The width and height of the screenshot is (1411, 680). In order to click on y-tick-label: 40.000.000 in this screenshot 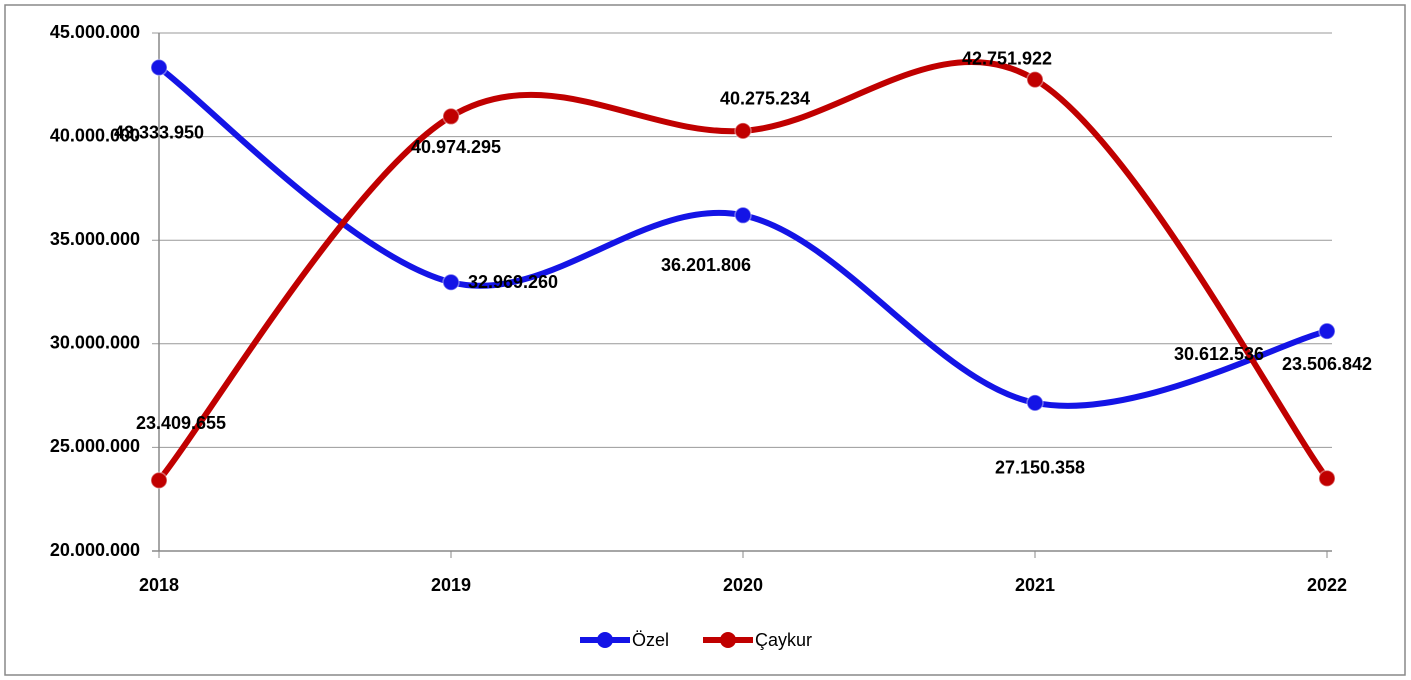, I will do `click(95, 135)`.